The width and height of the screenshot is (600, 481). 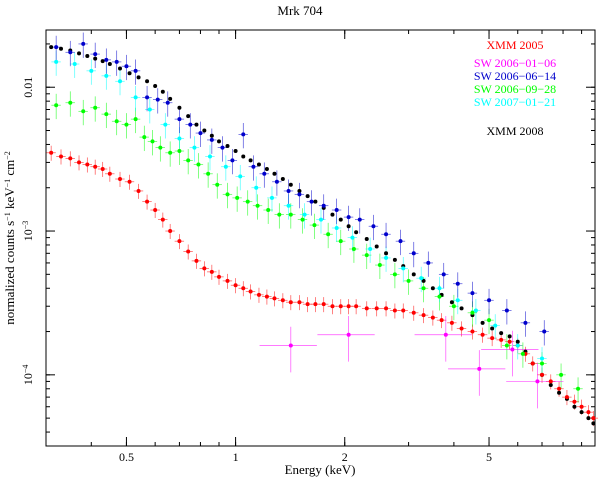 What do you see at coordinates (28, 375) in the screenshot?
I see `y-tick-label: 10−4` at bounding box center [28, 375].